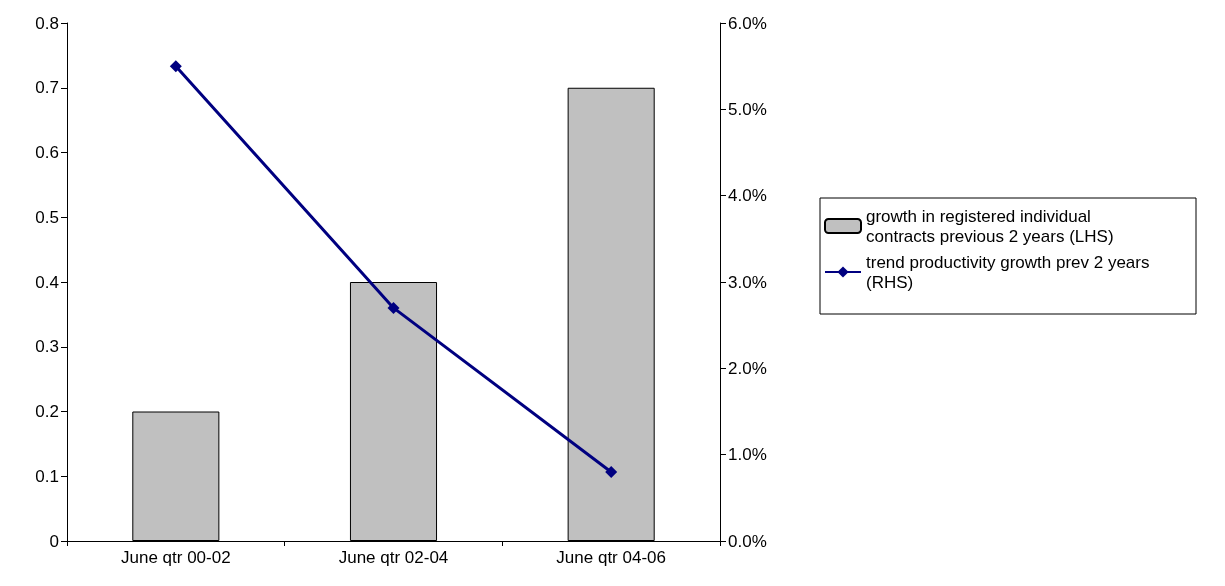 Image resolution: width=1225 pixels, height=586 pixels. I want to click on y2-tick-label: 2.0%, so click(747, 368).